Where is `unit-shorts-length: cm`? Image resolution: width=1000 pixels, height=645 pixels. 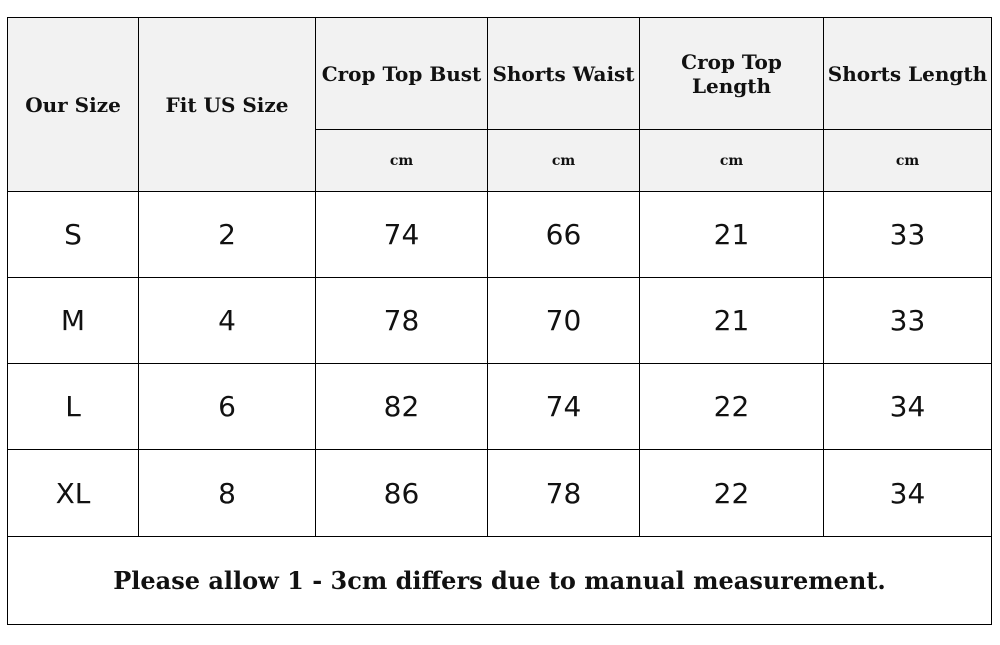 unit-shorts-length: cm is located at coordinates (907, 161).